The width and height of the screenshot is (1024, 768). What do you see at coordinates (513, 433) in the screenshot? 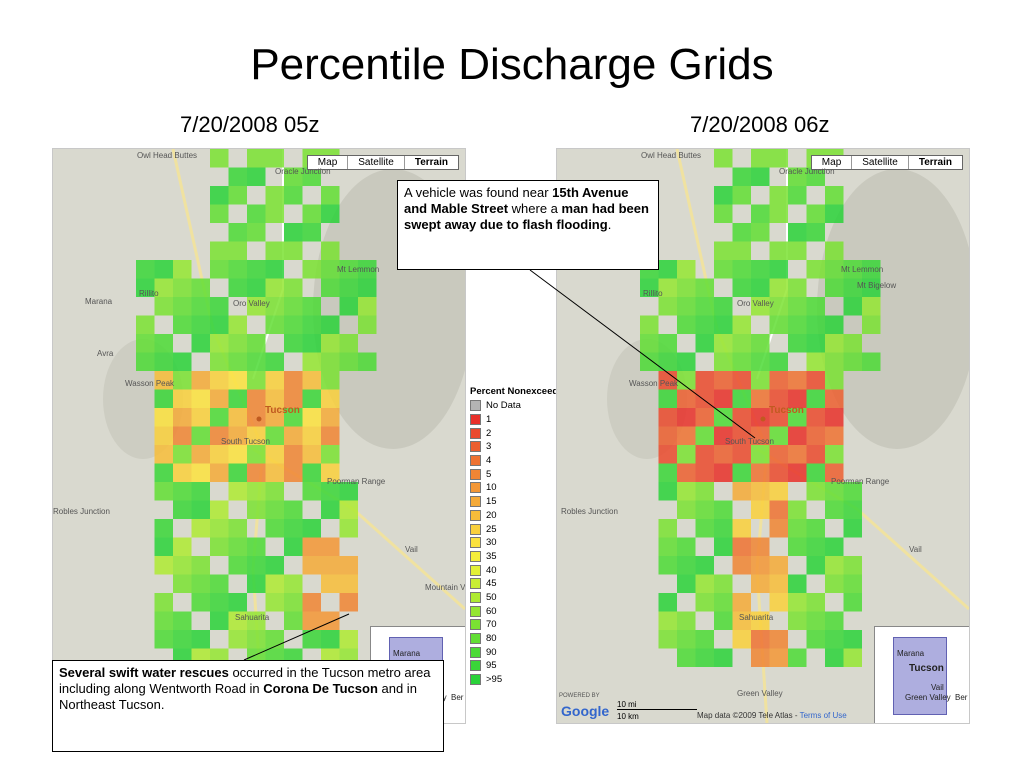
I see `legend-item: 2` at bounding box center [513, 433].